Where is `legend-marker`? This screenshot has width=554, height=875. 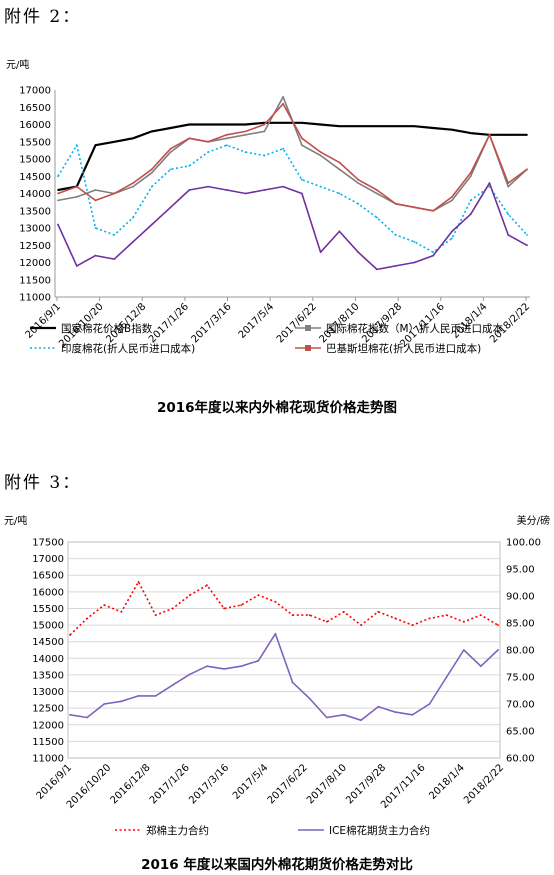
legend-marker is located at coordinates (308, 328).